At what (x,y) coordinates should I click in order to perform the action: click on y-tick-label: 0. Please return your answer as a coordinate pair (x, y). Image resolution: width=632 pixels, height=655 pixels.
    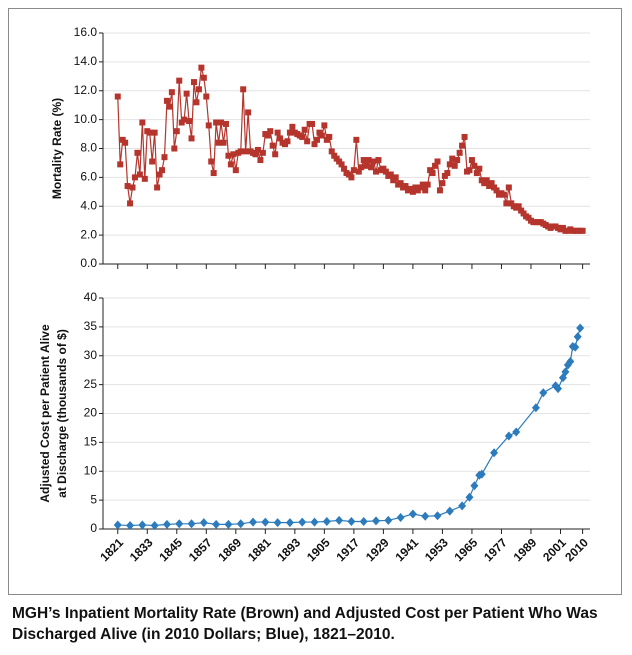
    Looking at the image, I should click on (93, 528).